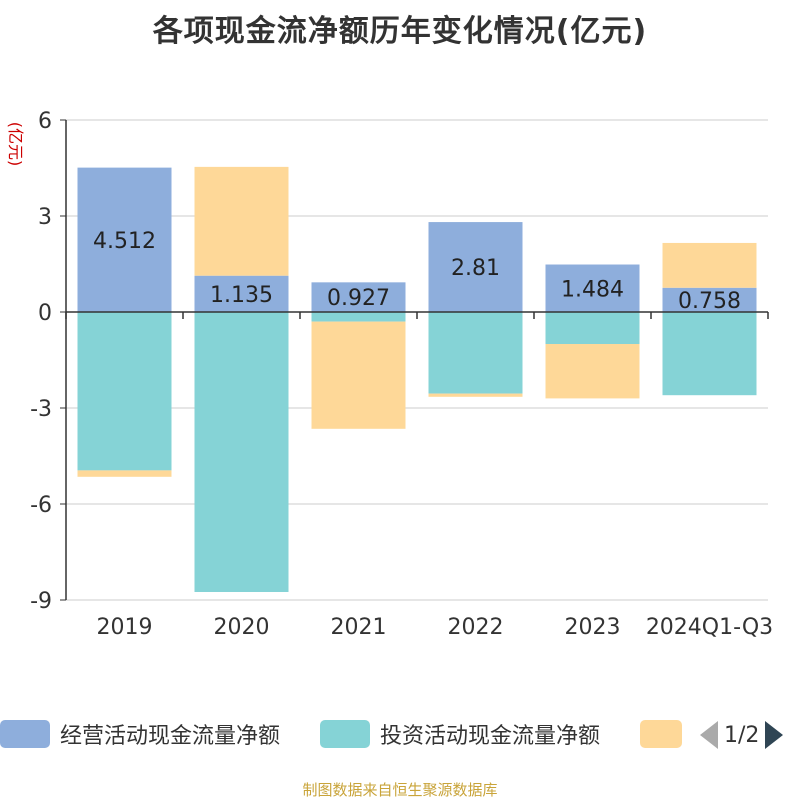  I want to click on legend-item-operating: 经营活动现金流量净额, so click(140, 734).